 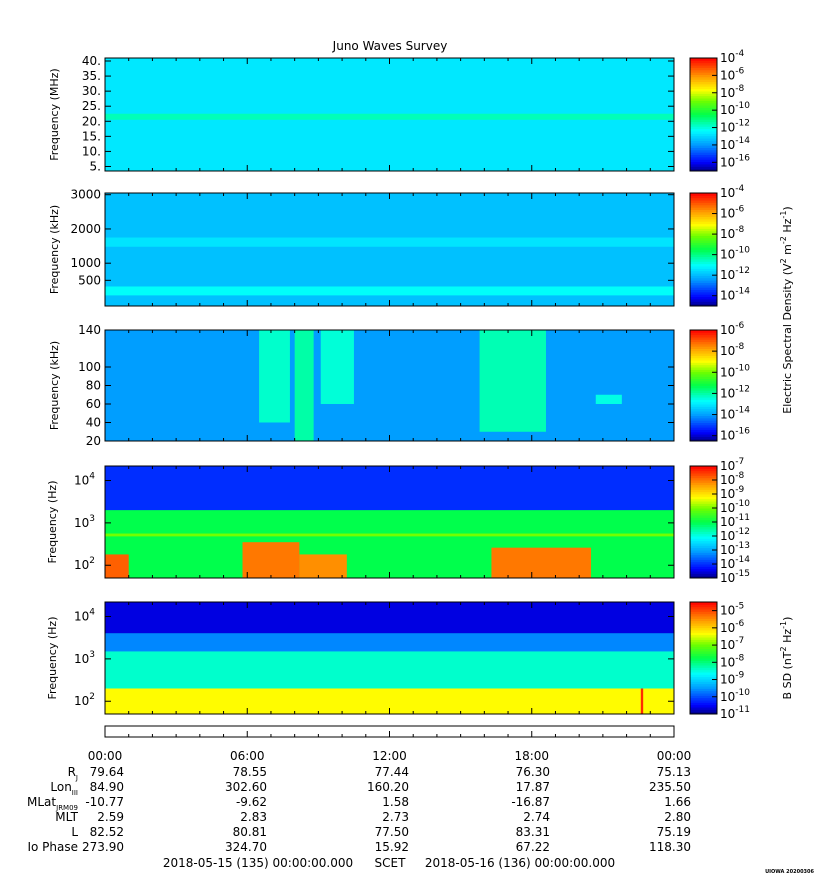 What do you see at coordinates (732, 610) in the screenshot?
I see `colorbar-tick-label: 10⁻⁵` at bounding box center [732, 610].